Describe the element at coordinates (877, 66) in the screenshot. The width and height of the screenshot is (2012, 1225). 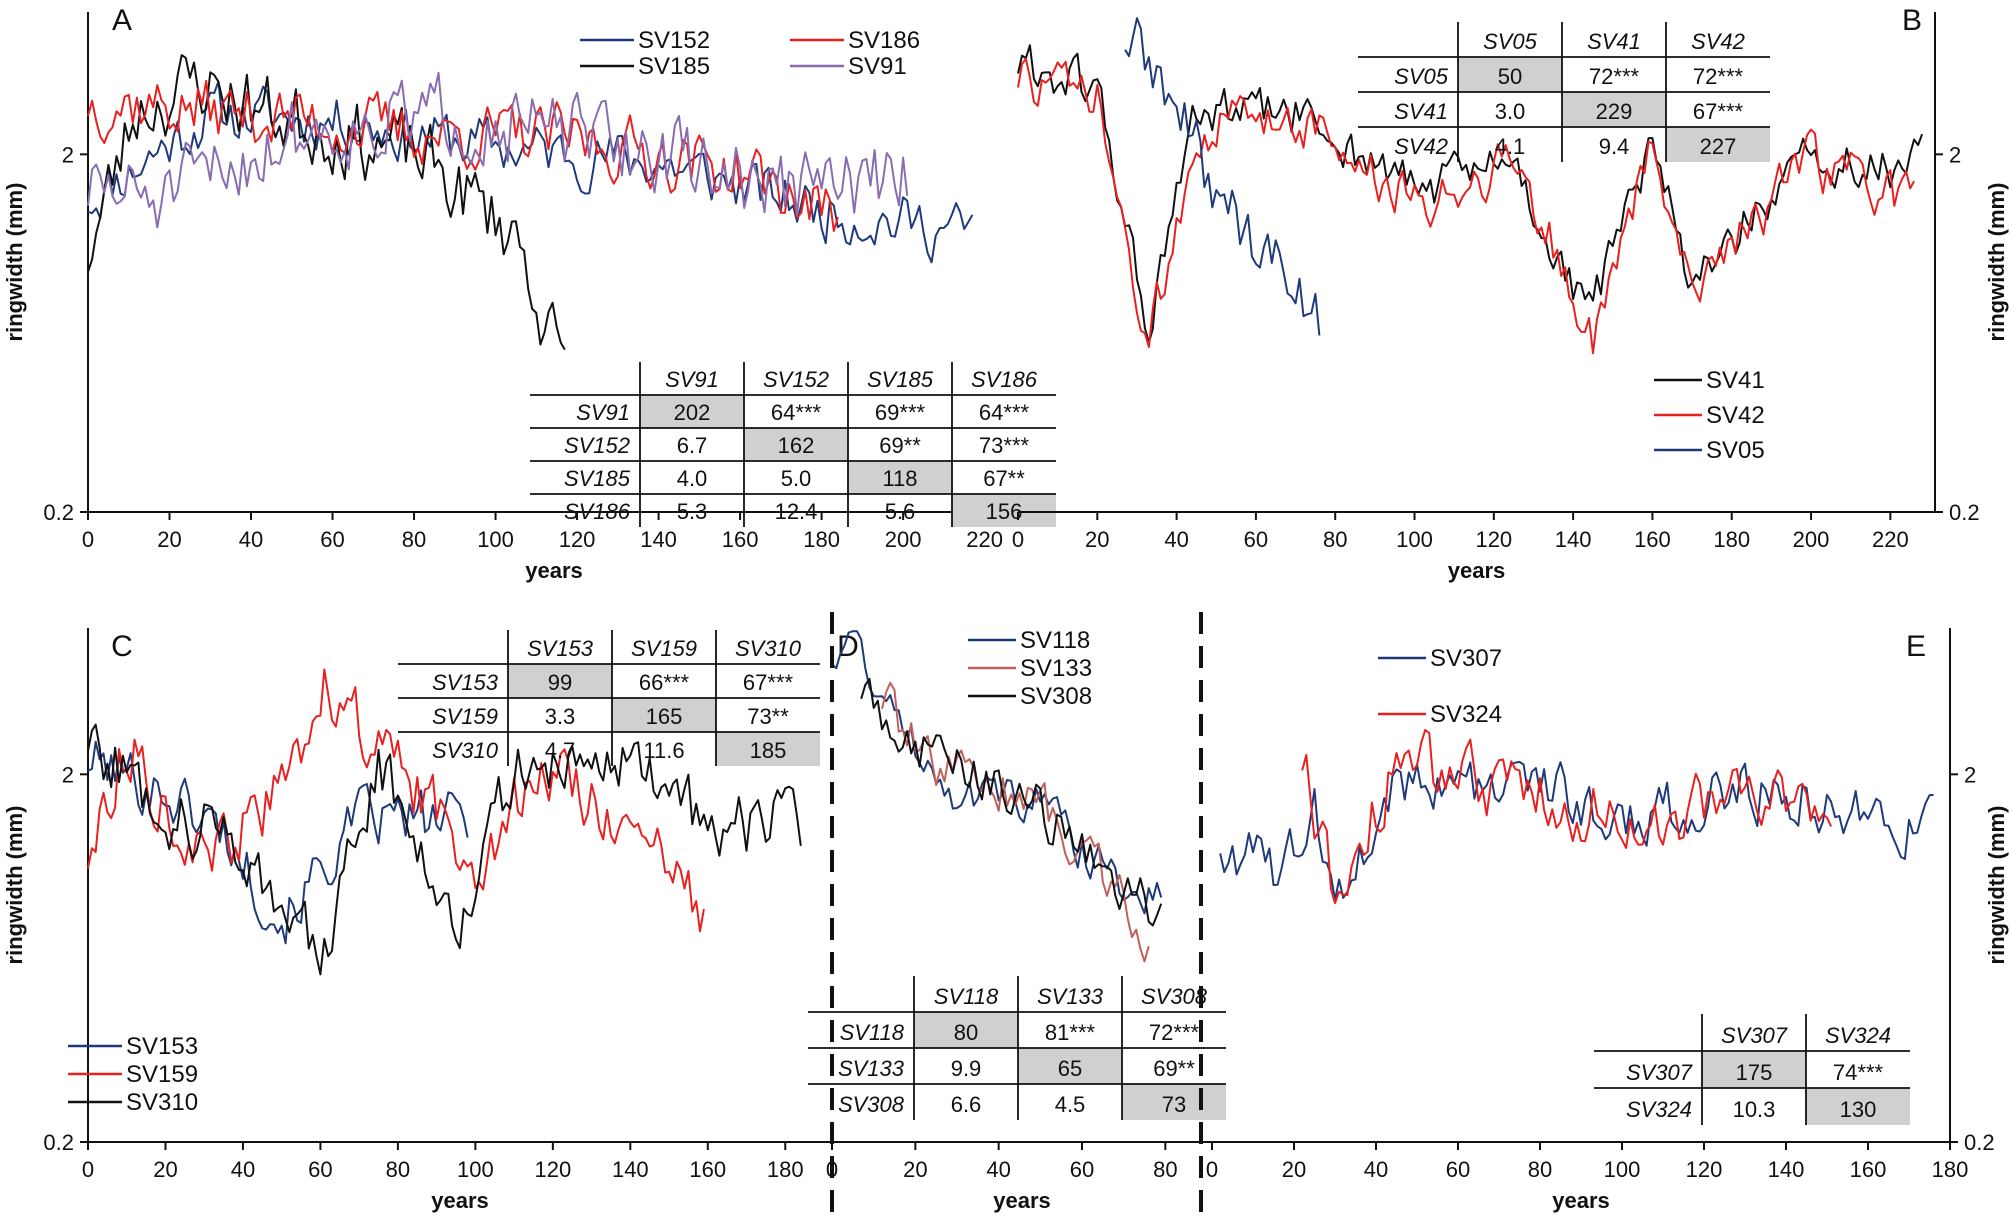
I see `legend-label: SV91` at that location.